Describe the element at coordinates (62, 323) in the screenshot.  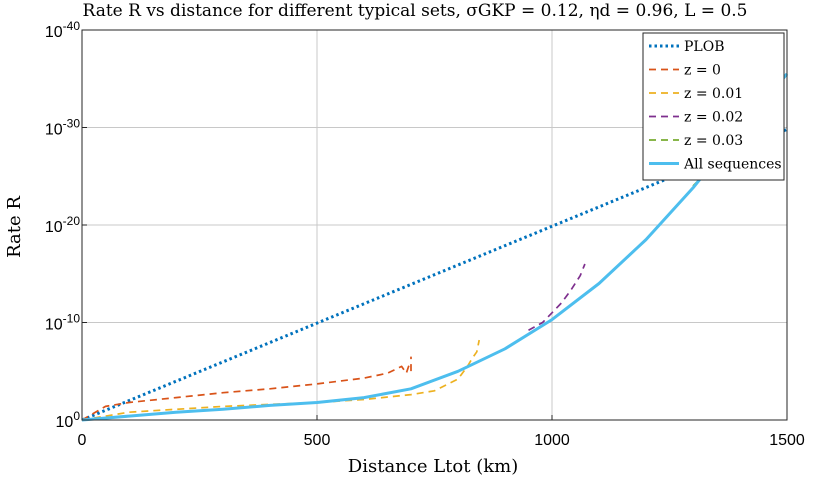
I see `y-tick-label: 10-10` at that location.